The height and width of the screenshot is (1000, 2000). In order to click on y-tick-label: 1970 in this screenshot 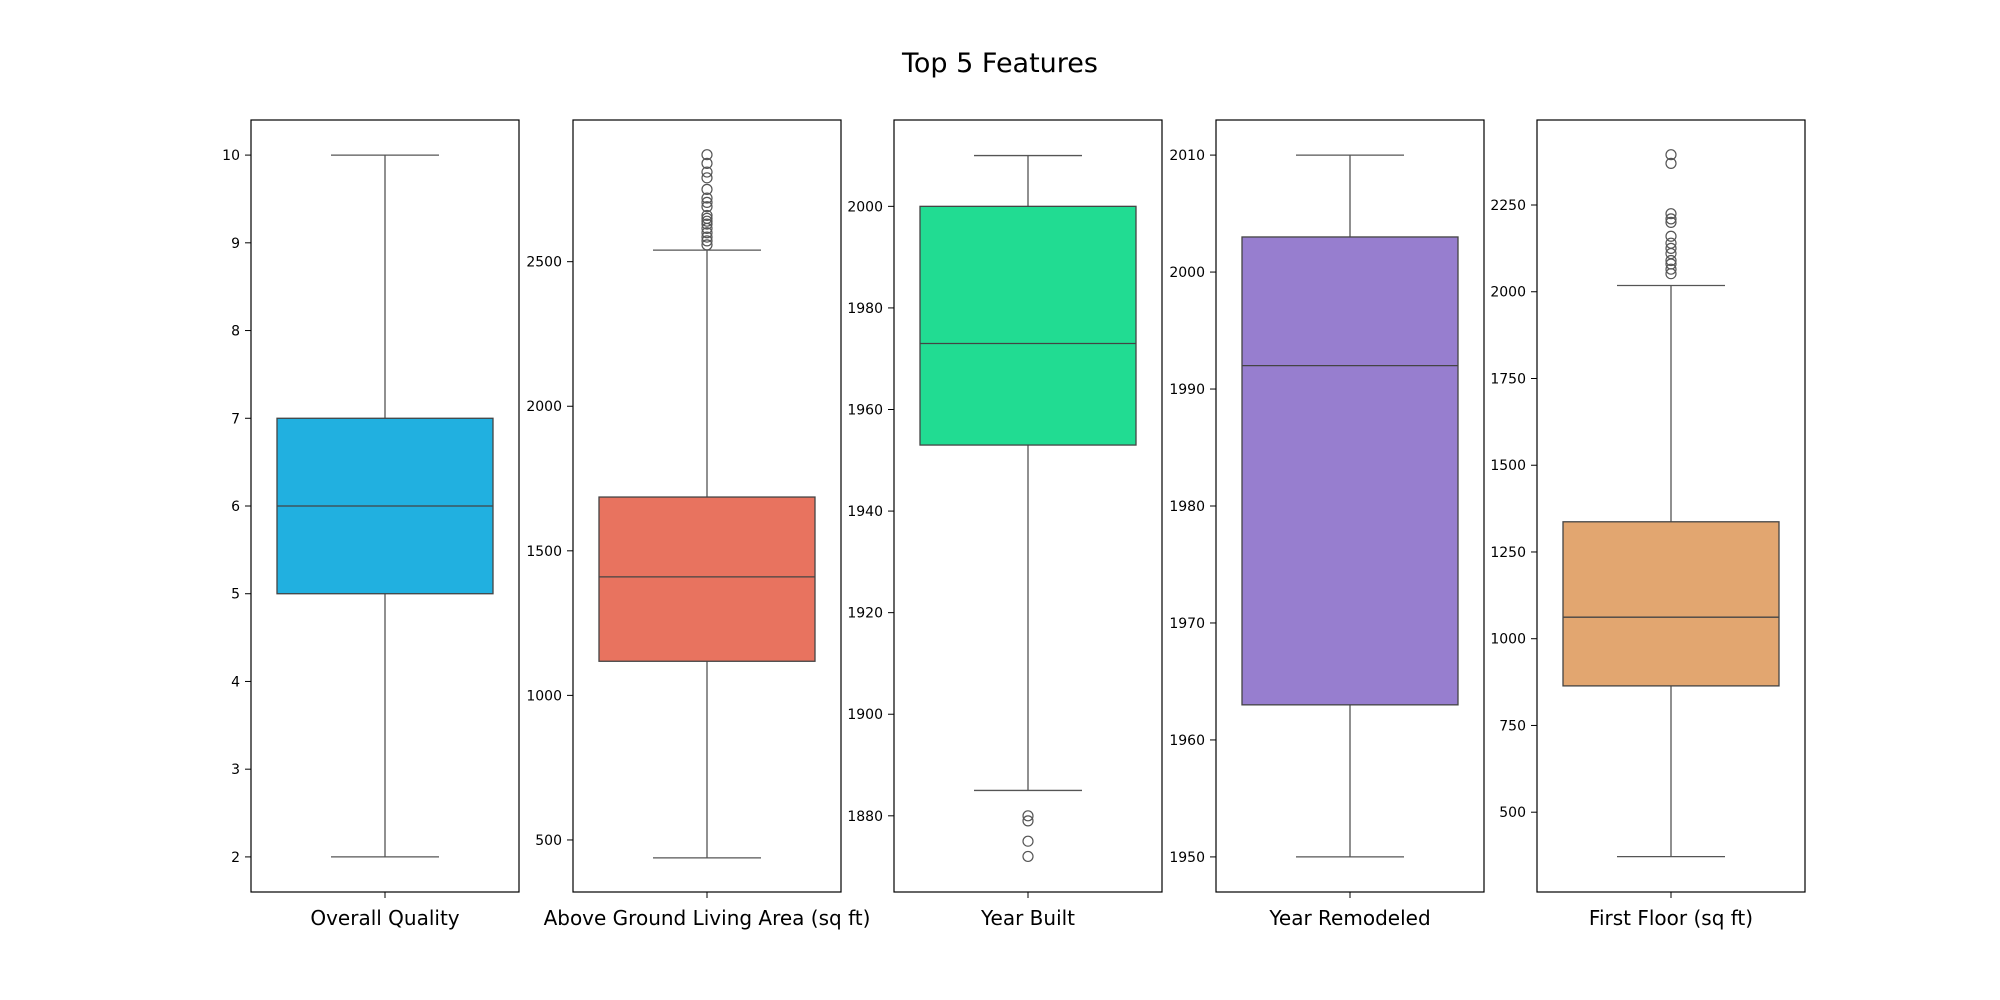, I will do `click(1187, 624)`.